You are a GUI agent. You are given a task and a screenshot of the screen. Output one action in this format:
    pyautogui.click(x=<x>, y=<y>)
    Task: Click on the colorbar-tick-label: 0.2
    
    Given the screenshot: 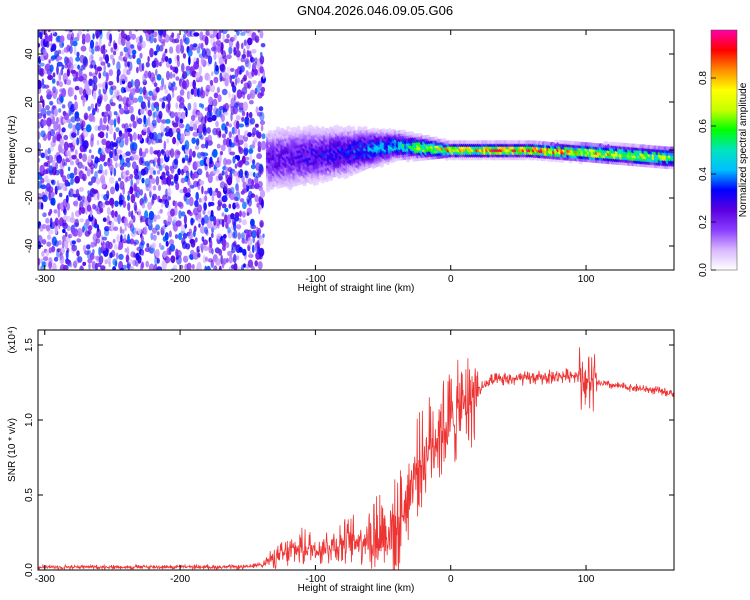 What is the action you would take?
    pyautogui.click(x=703, y=222)
    